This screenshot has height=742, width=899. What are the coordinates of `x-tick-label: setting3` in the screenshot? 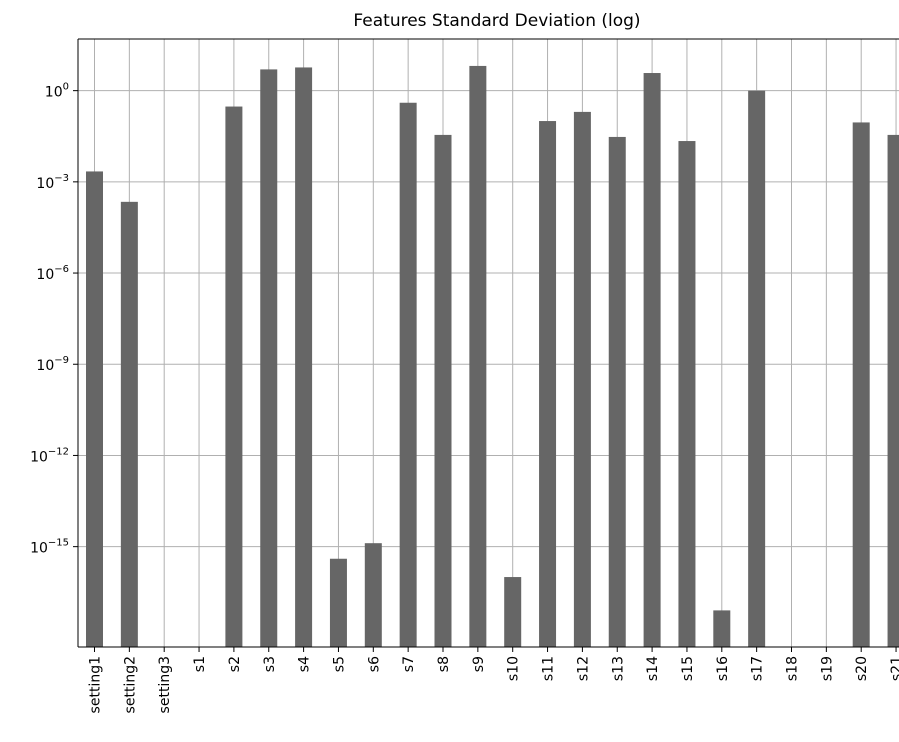 It's located at (165, 684).